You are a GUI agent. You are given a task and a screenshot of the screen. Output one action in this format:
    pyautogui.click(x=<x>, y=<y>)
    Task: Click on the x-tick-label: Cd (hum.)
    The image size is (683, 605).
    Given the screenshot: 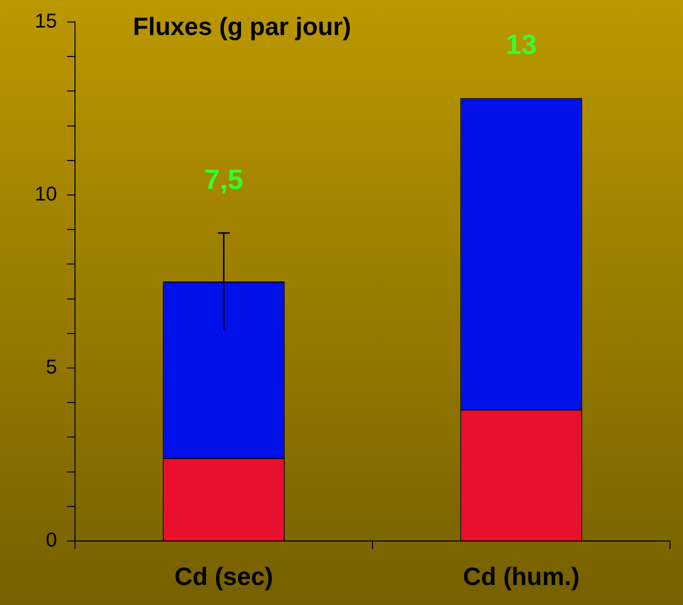 What is the action you would take?
    pyautogui.click(x=521, y=576)
    